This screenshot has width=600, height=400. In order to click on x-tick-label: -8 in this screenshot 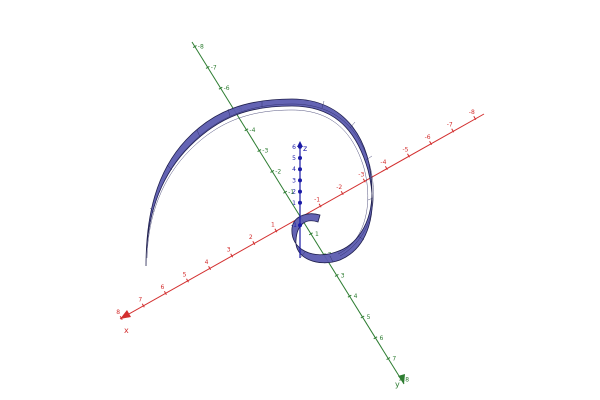, I will do `click(472, 112)`.